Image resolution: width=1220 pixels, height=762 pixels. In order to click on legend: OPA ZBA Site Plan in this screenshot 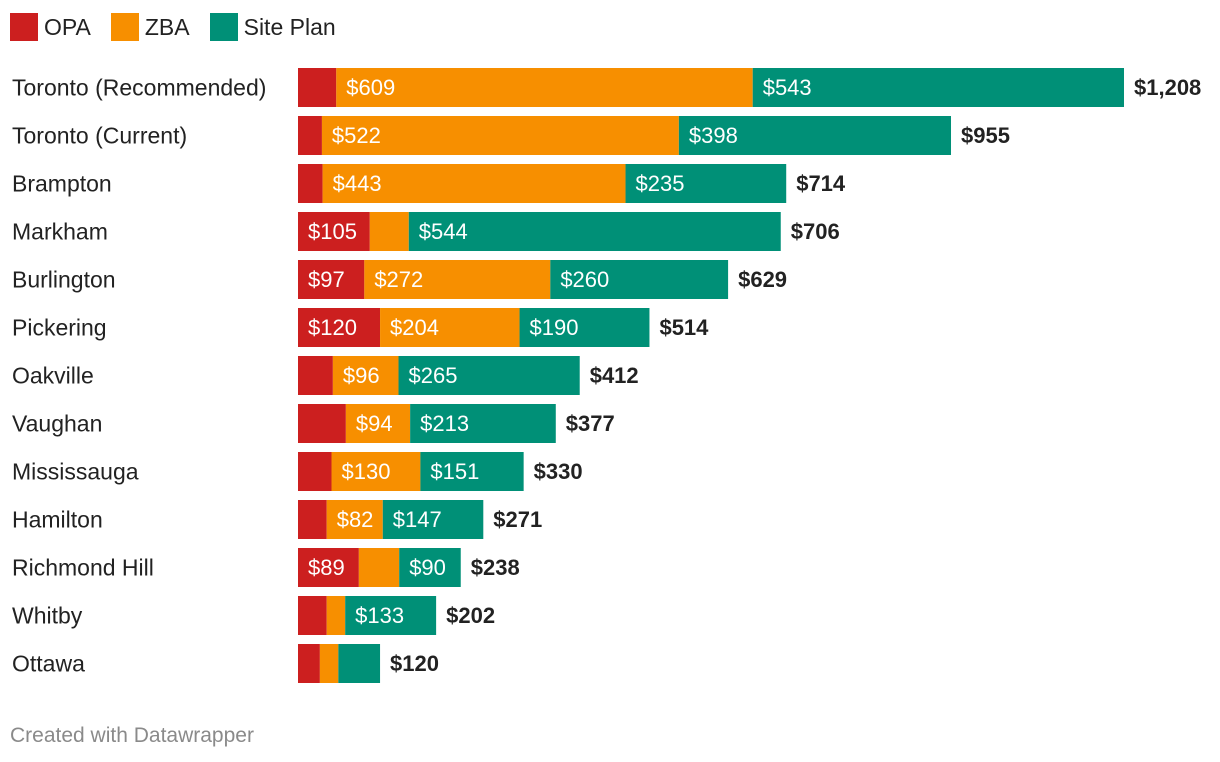, I will do `click(183, 27)`.